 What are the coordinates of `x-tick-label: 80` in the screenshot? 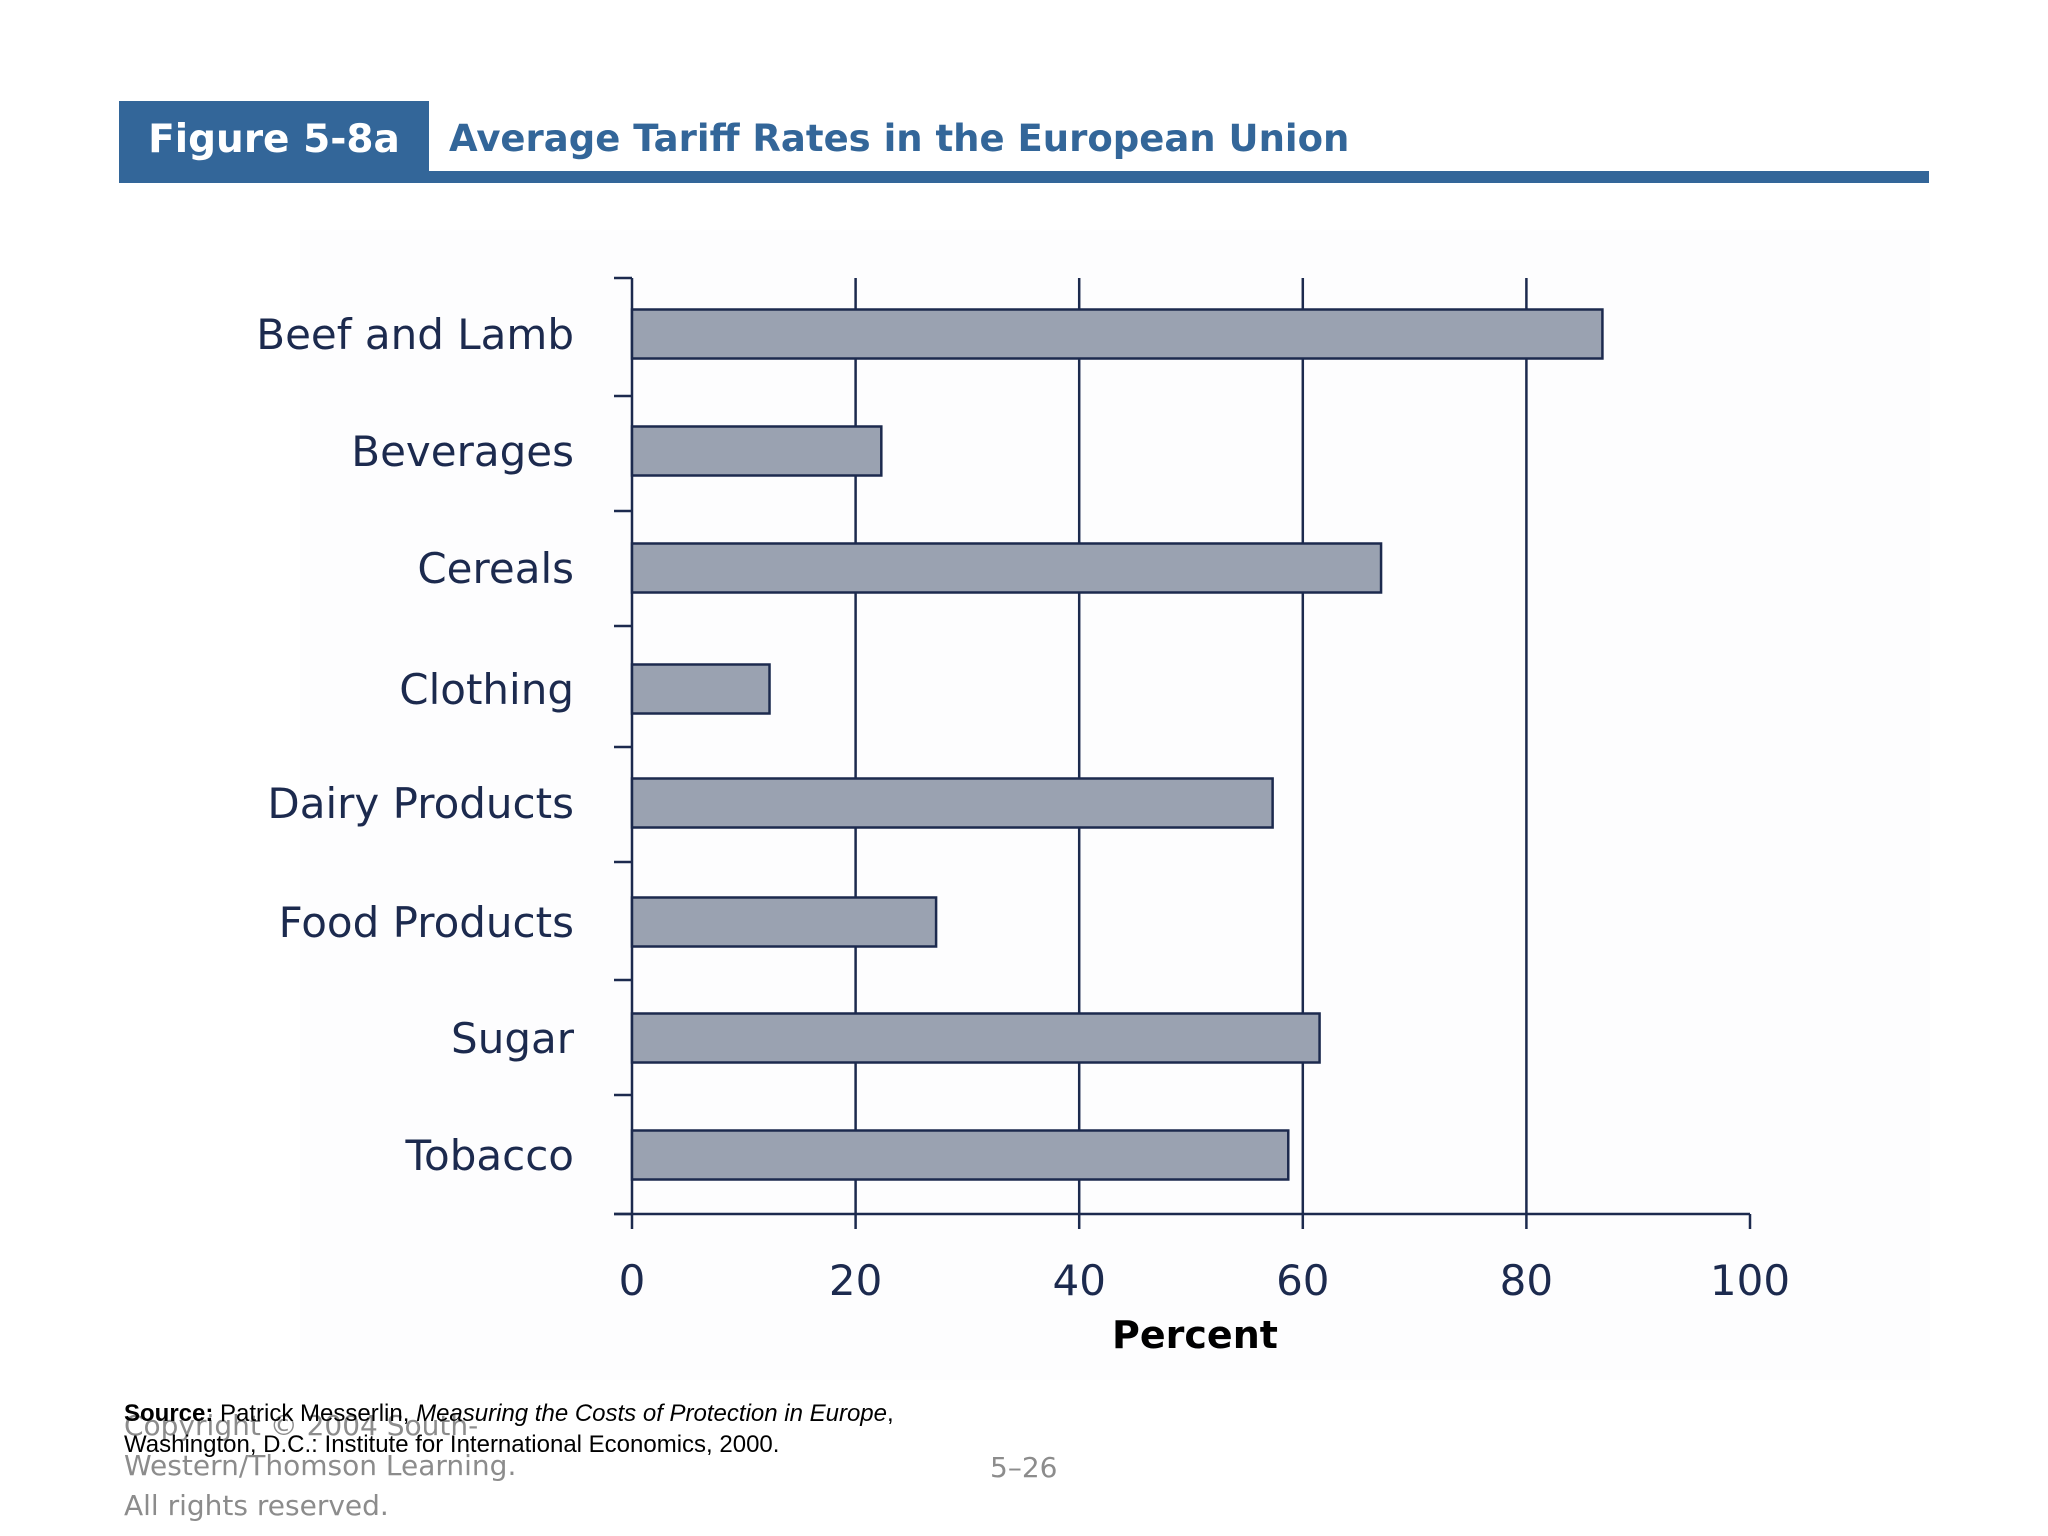 It's located at (1526, 1280).